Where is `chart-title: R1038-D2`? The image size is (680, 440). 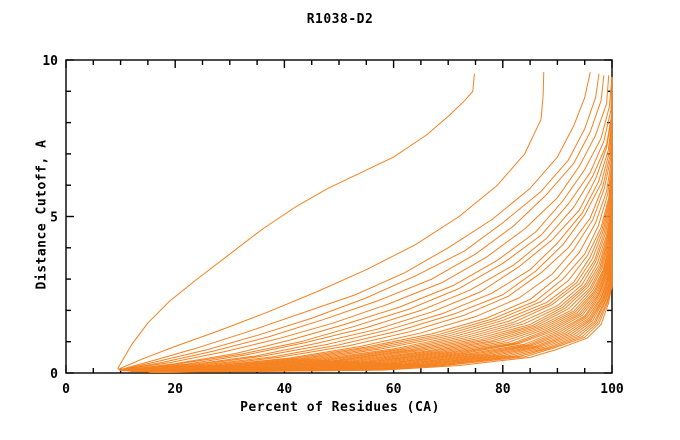
chart-title: R1038-D2 is located at coordinates (340, 19).